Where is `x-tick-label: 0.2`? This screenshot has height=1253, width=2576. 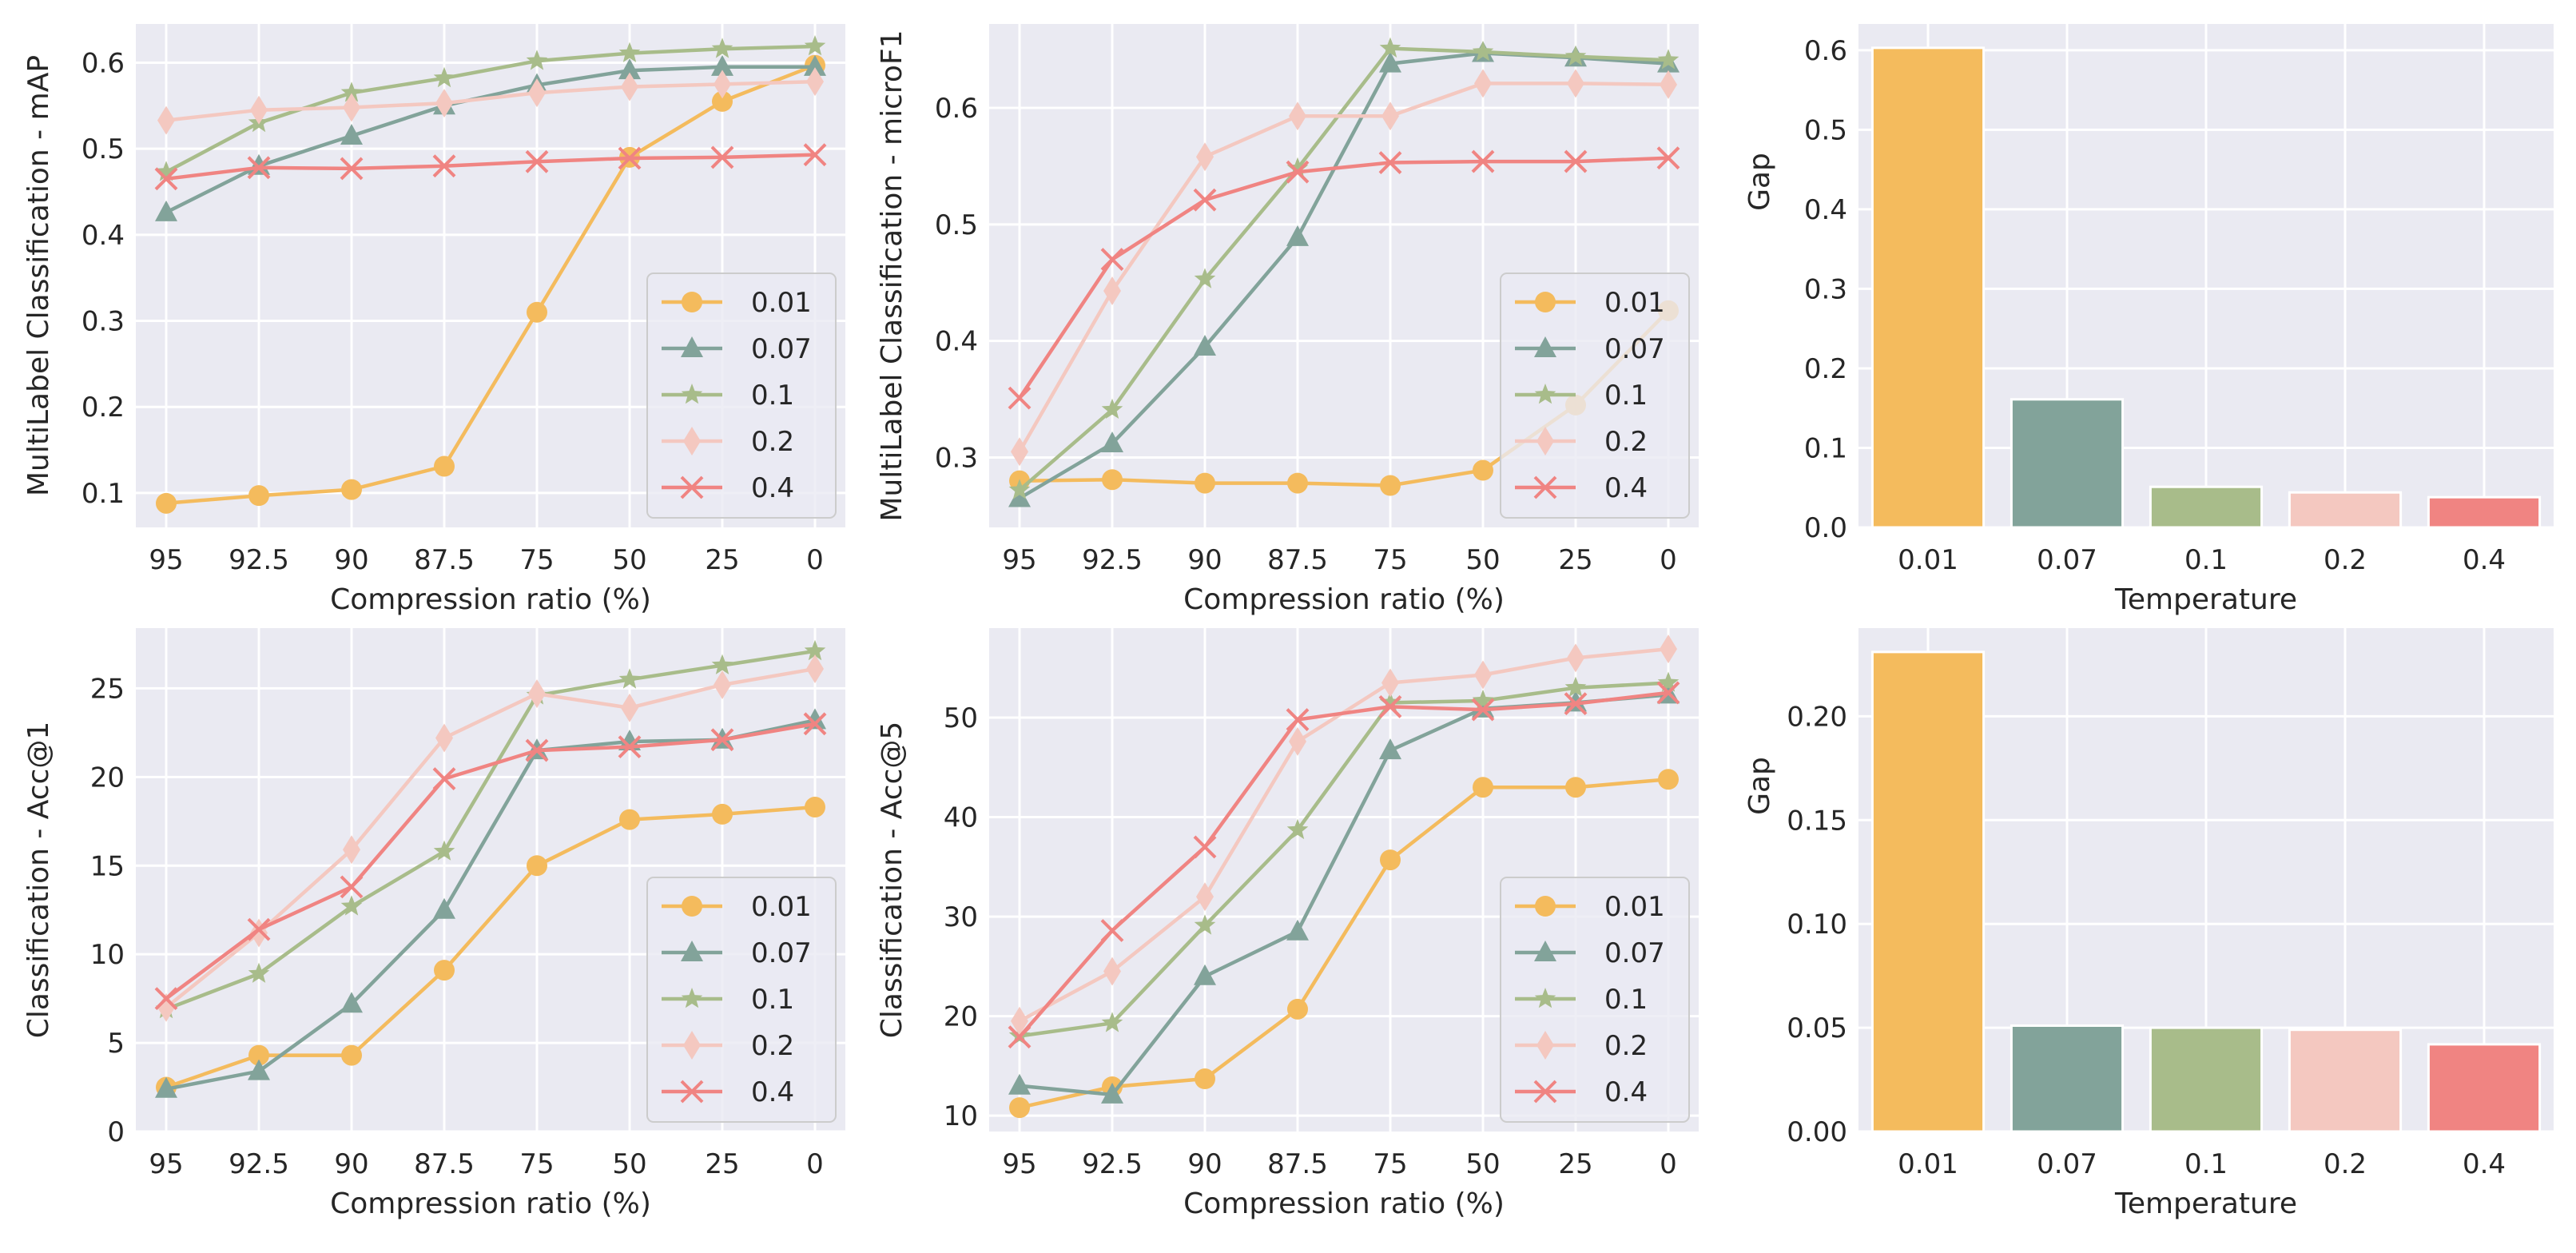
x-tick-label: 0.2 is located at coordinates (2345, 560).